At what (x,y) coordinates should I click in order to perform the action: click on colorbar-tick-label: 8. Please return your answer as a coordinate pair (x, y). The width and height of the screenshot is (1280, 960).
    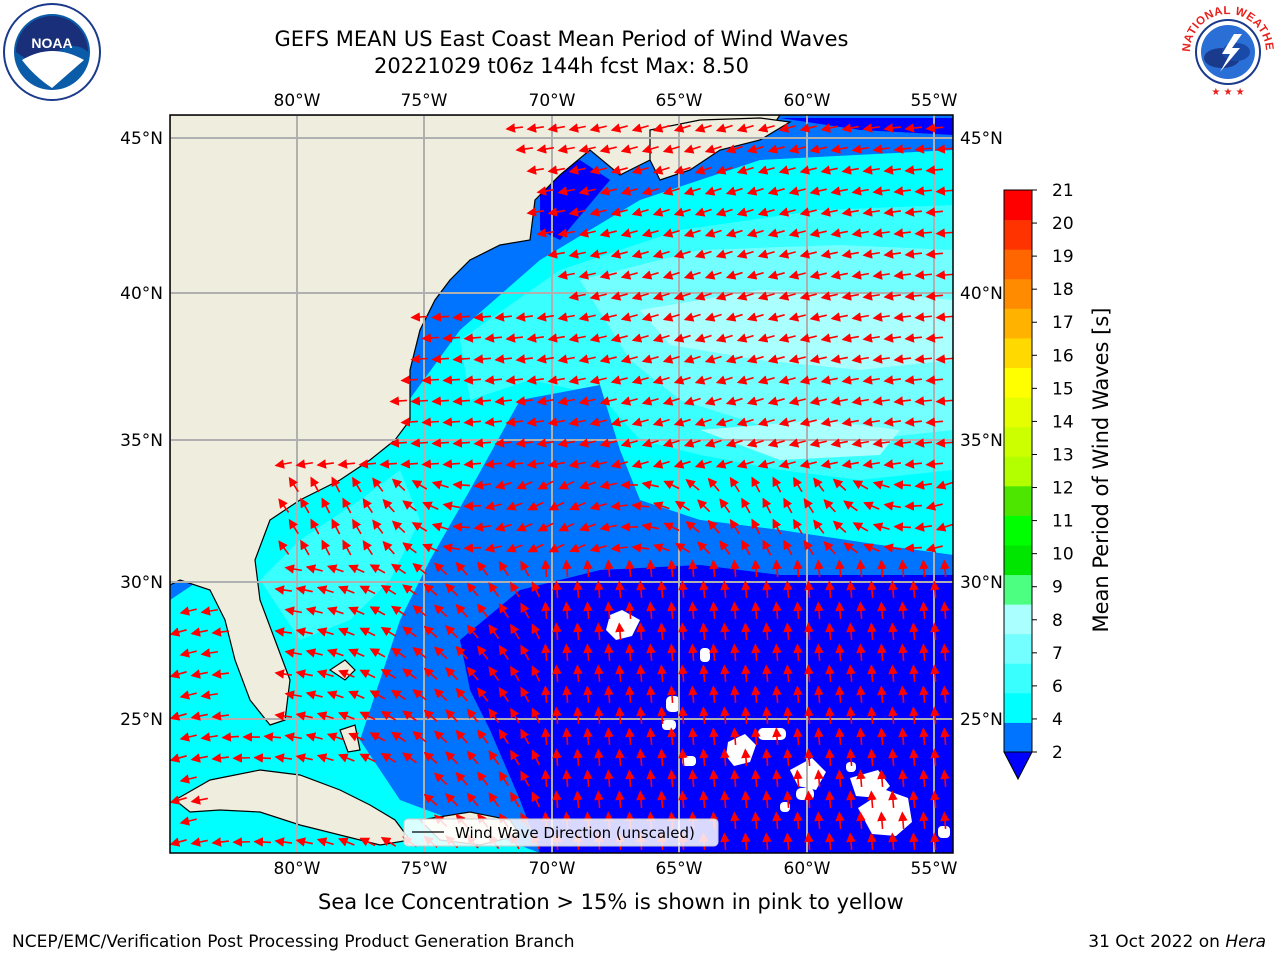
    Looking at the image, I should click on (1057, 621).